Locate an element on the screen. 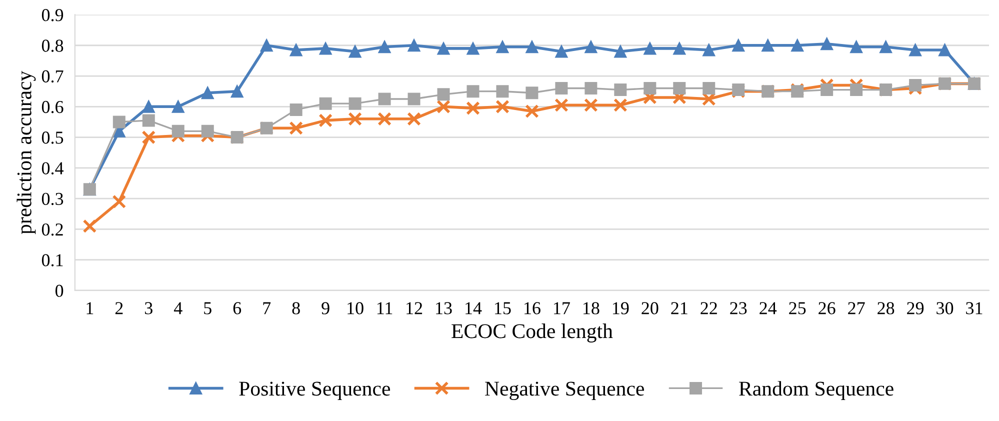 This screenshot has width=999, height=421. legend-label: Positive Sequence is located at coordinates (314, 391).